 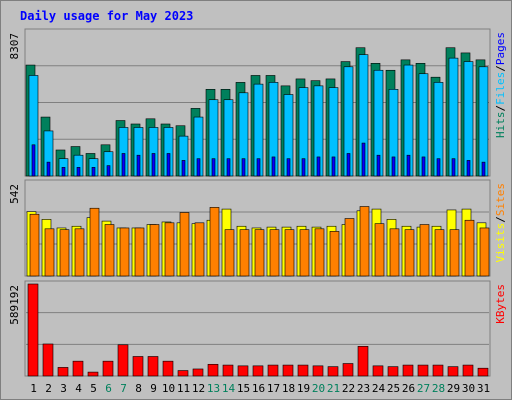 I want to click on legend-entry: Hits, so click(x=500, y=125).